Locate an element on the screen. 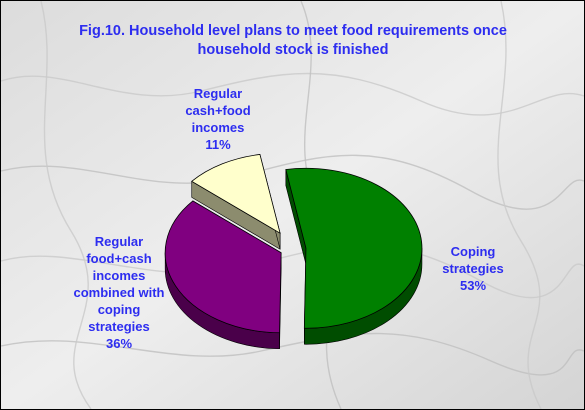  slice-2-category-label: strategies is located at coordinates (118, 326).